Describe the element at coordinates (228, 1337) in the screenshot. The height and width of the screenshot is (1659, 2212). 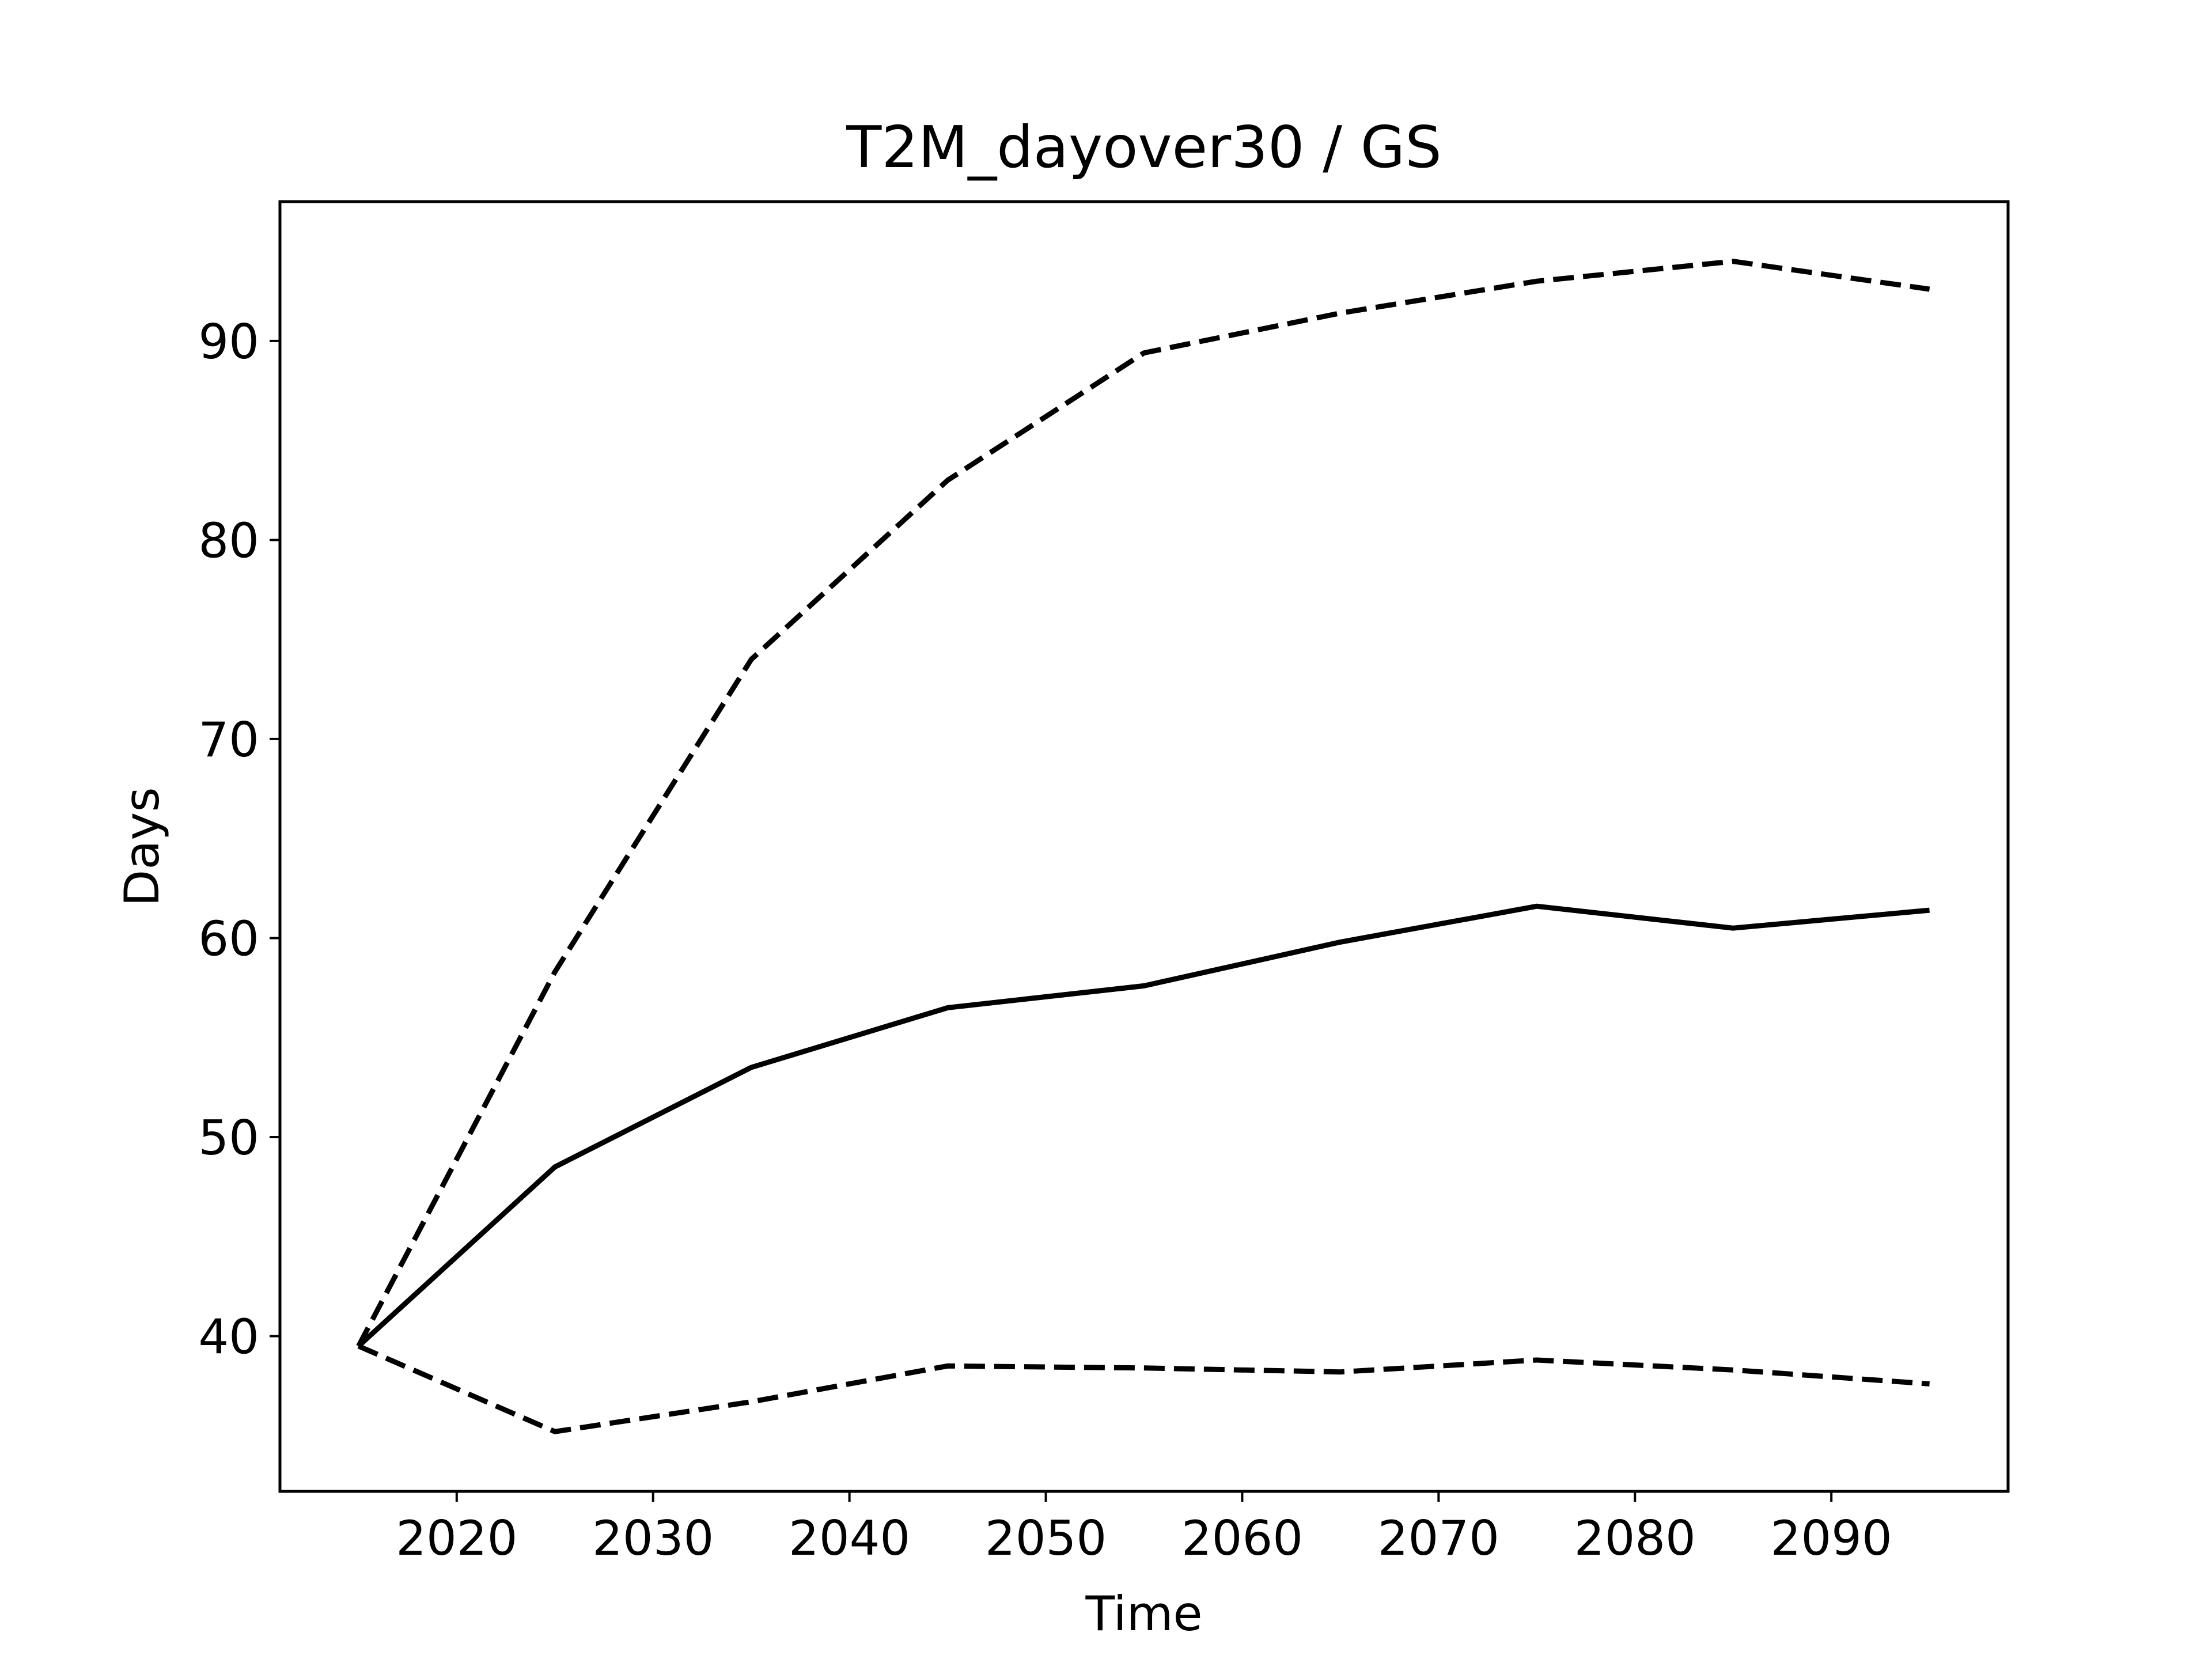
I see `y-tick-label: 40` at that location.